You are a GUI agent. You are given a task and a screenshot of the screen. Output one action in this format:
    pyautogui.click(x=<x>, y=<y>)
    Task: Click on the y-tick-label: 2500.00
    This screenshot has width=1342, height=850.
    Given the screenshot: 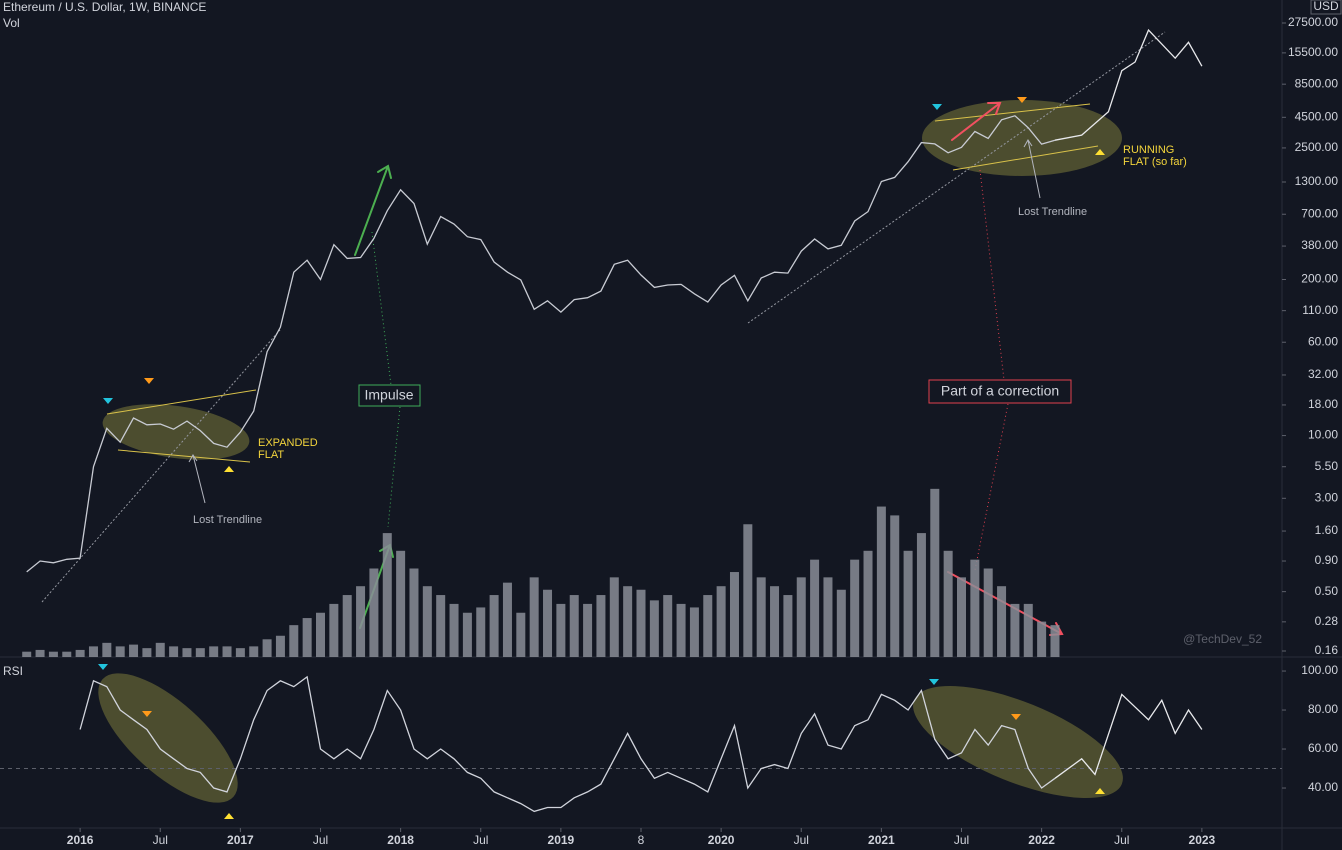 What is the action you would take?
    pyautogui.click(x=1317, y=147)
    